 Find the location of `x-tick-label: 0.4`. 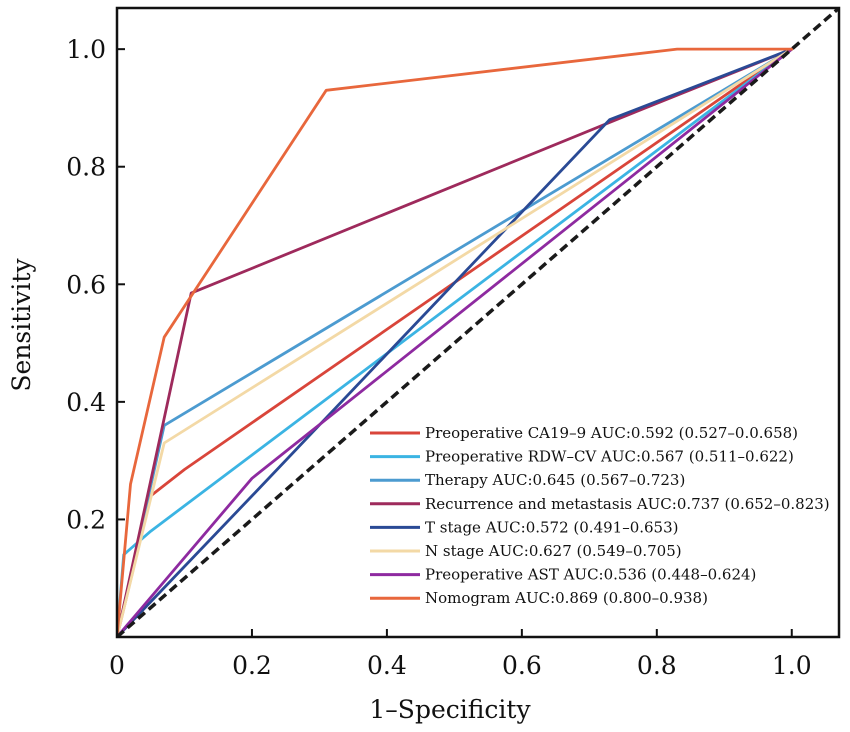

x-tick-label: 0.4 is located at coordinates (387, 665).